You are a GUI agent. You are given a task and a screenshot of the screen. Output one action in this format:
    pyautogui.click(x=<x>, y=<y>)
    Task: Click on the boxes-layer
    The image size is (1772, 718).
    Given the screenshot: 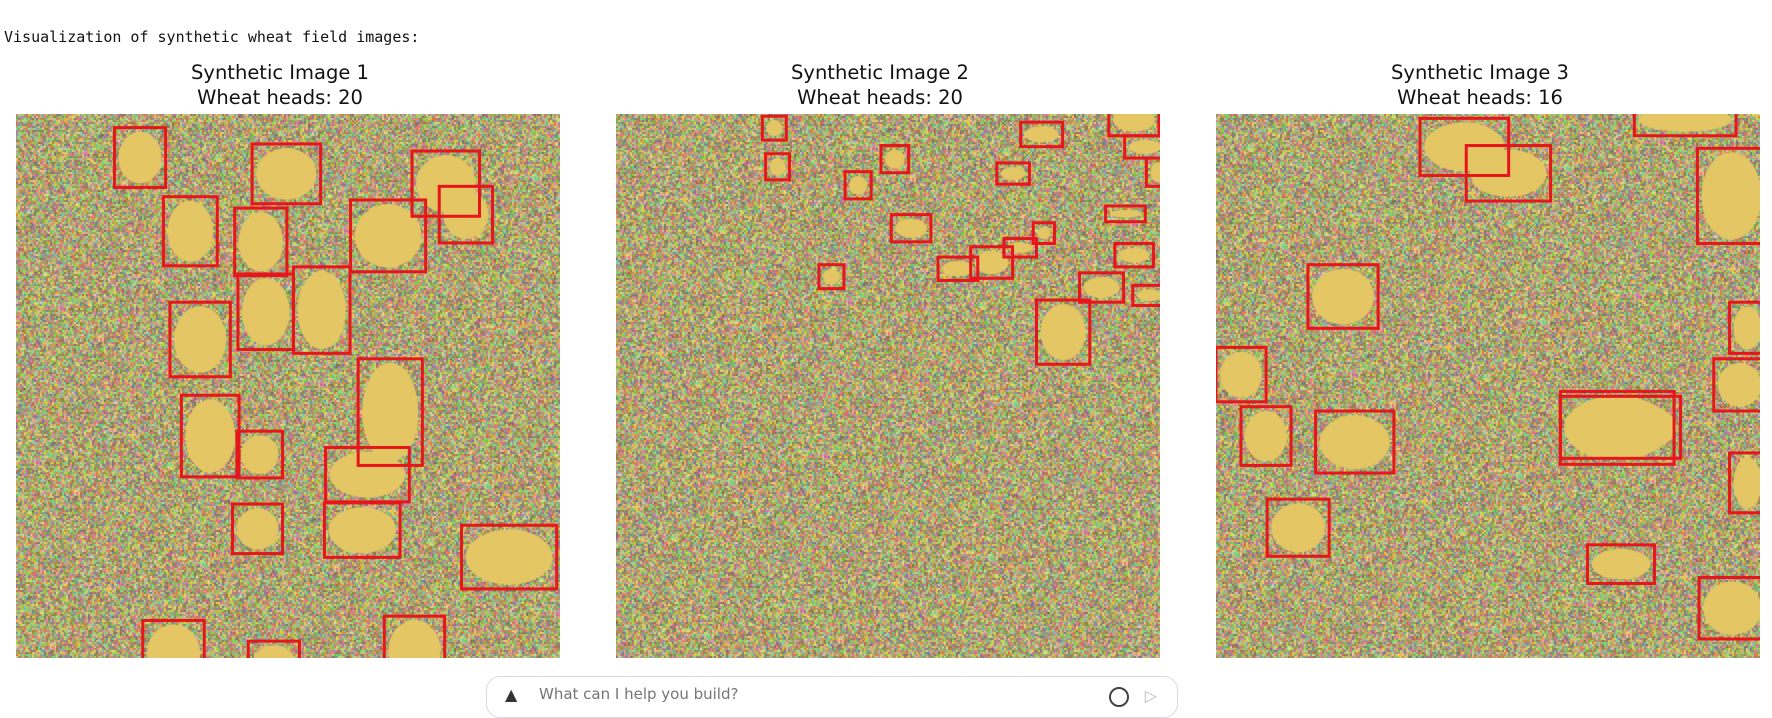 What is the action you would take?
    pyautogui.click(x=960, y=240)
    